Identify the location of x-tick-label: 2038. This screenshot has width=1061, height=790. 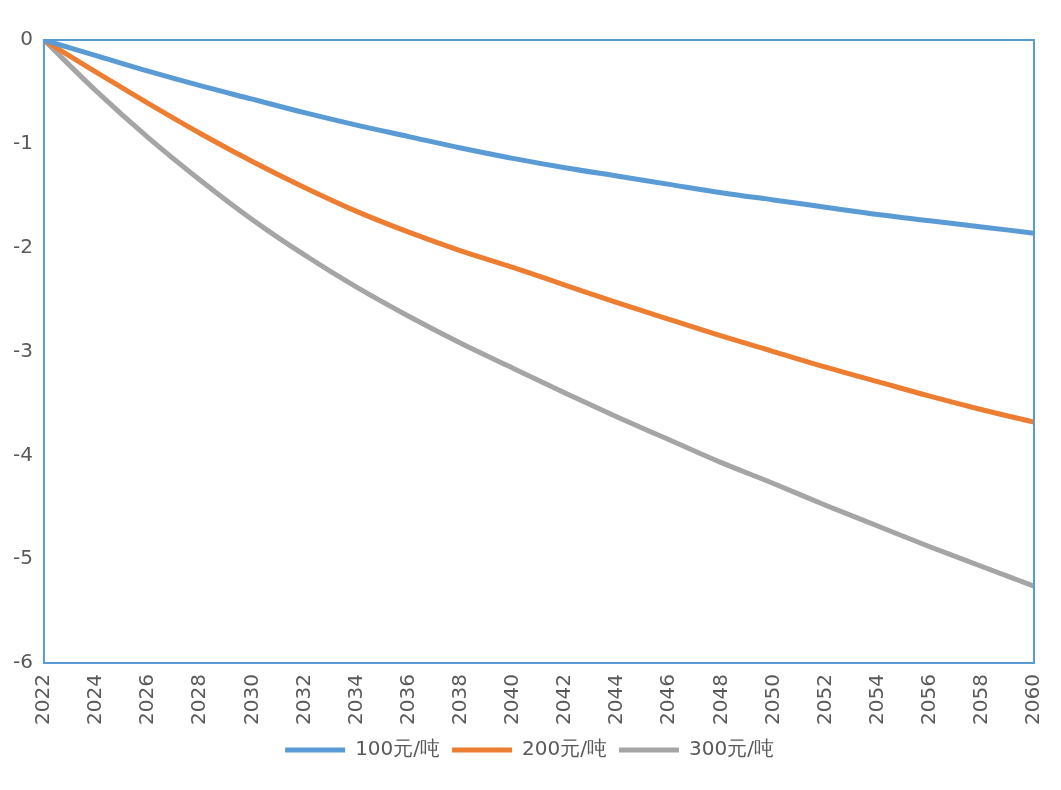
(459, 700).